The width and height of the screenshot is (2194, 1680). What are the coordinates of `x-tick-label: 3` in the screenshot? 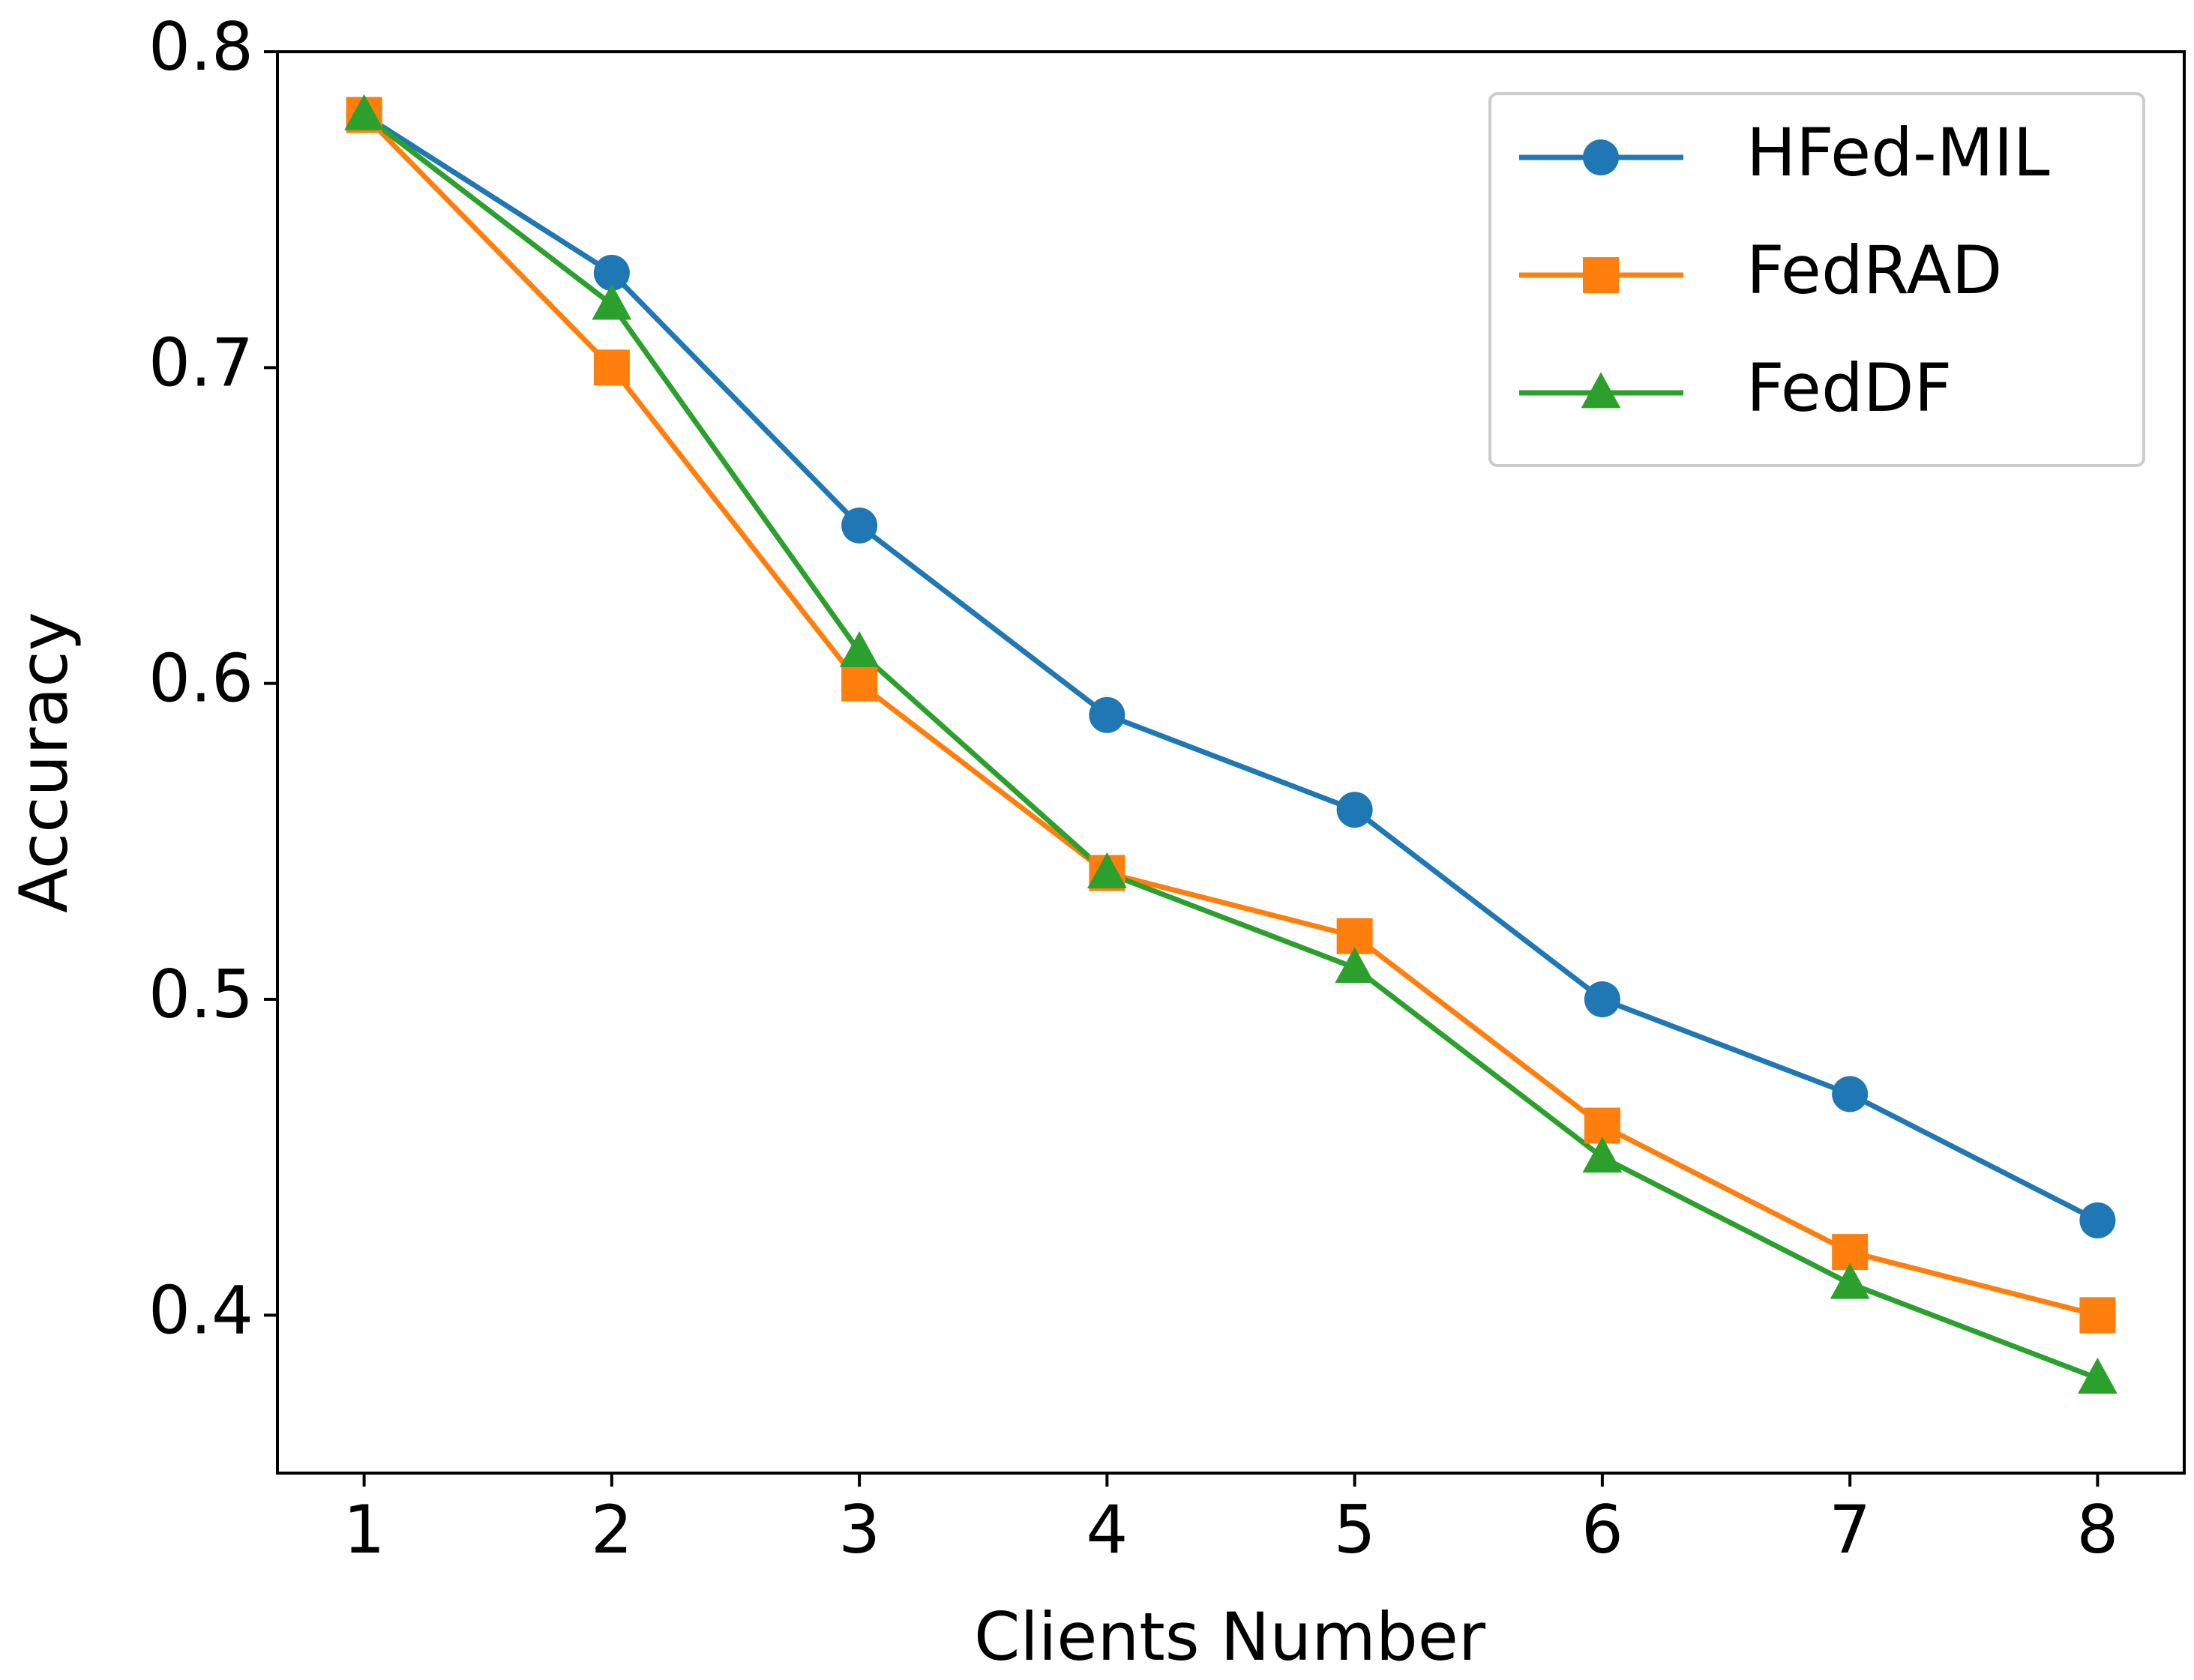 It's located at (859, 1529).